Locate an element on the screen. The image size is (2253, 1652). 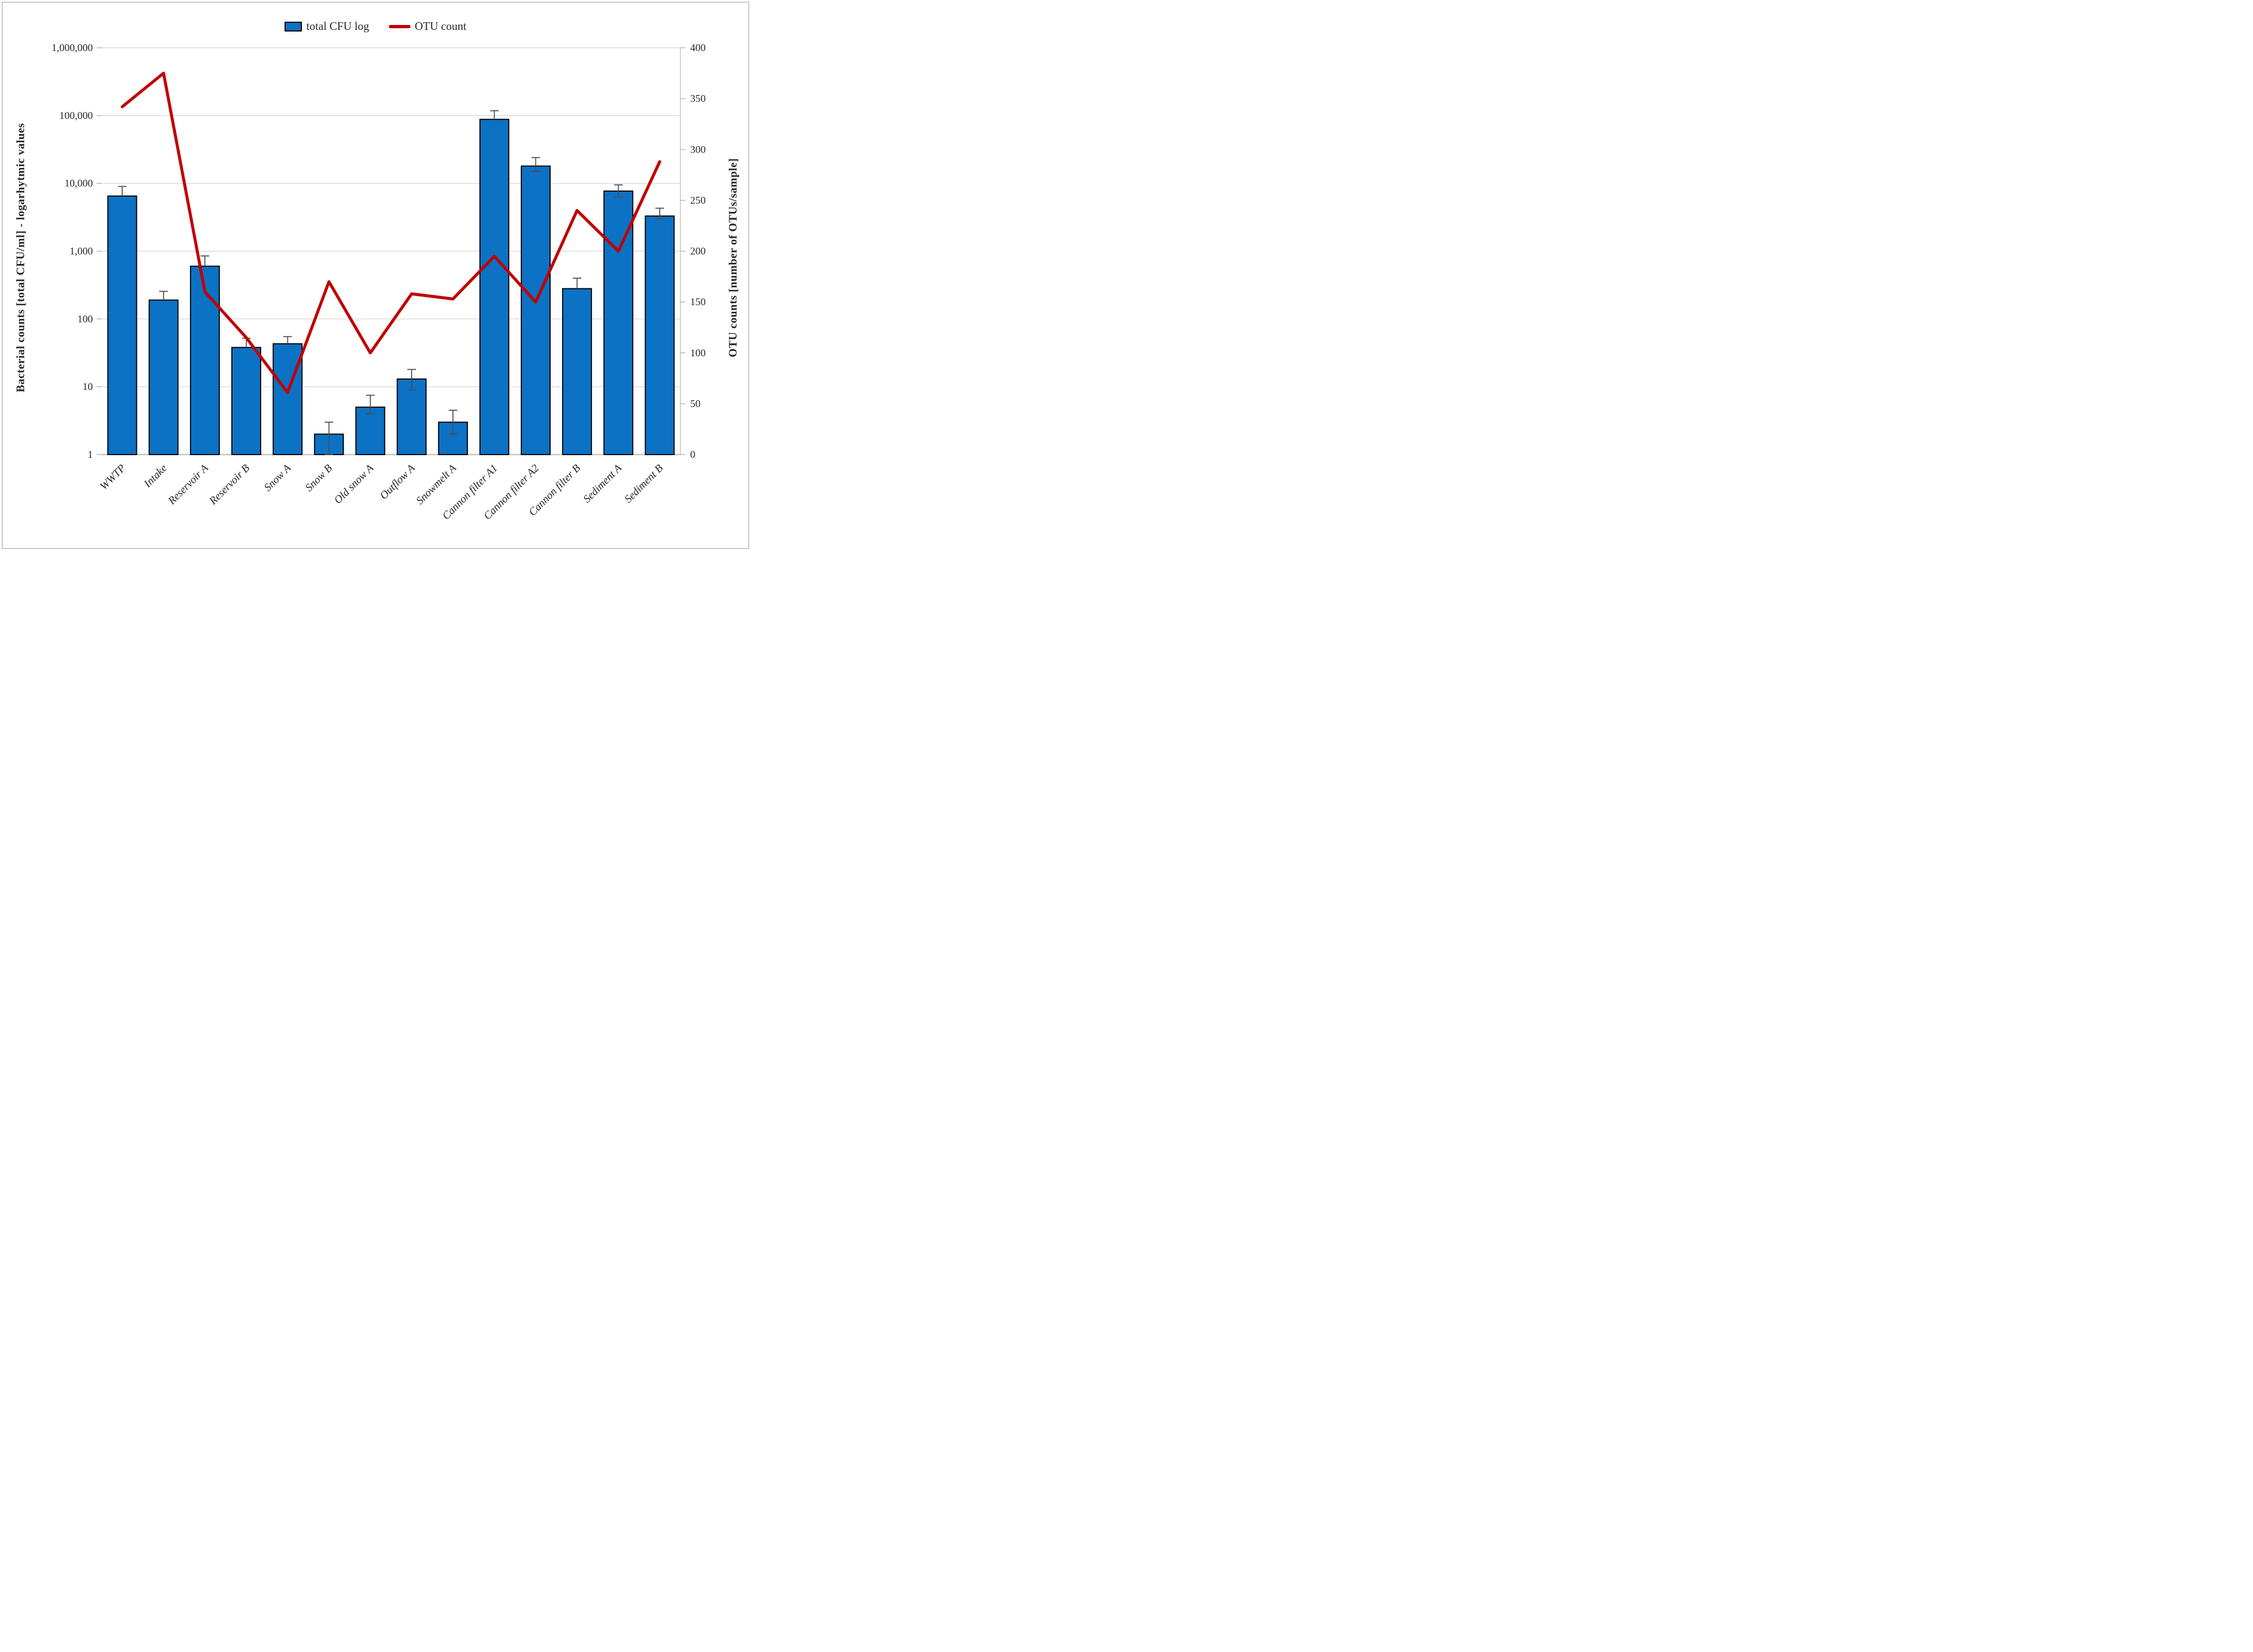
legend-item-total-cfu: total CFU log is located at coordinates (327, 27).